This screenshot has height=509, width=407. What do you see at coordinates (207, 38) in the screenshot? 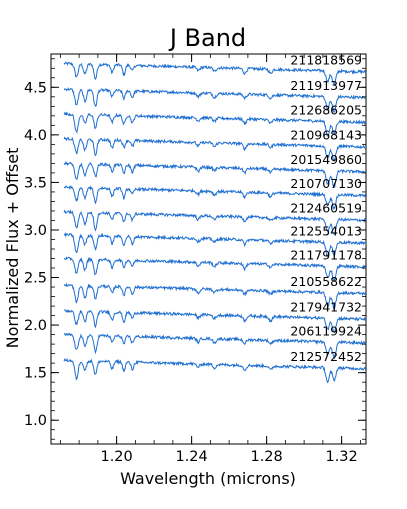
I see `chart-title: J Band` at bounding box center [207, 38].